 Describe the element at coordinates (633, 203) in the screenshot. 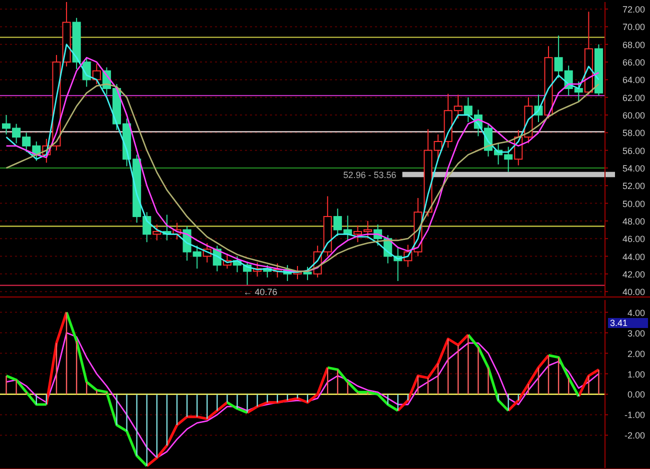

I see `y-tick-label: 50.00` at that location.